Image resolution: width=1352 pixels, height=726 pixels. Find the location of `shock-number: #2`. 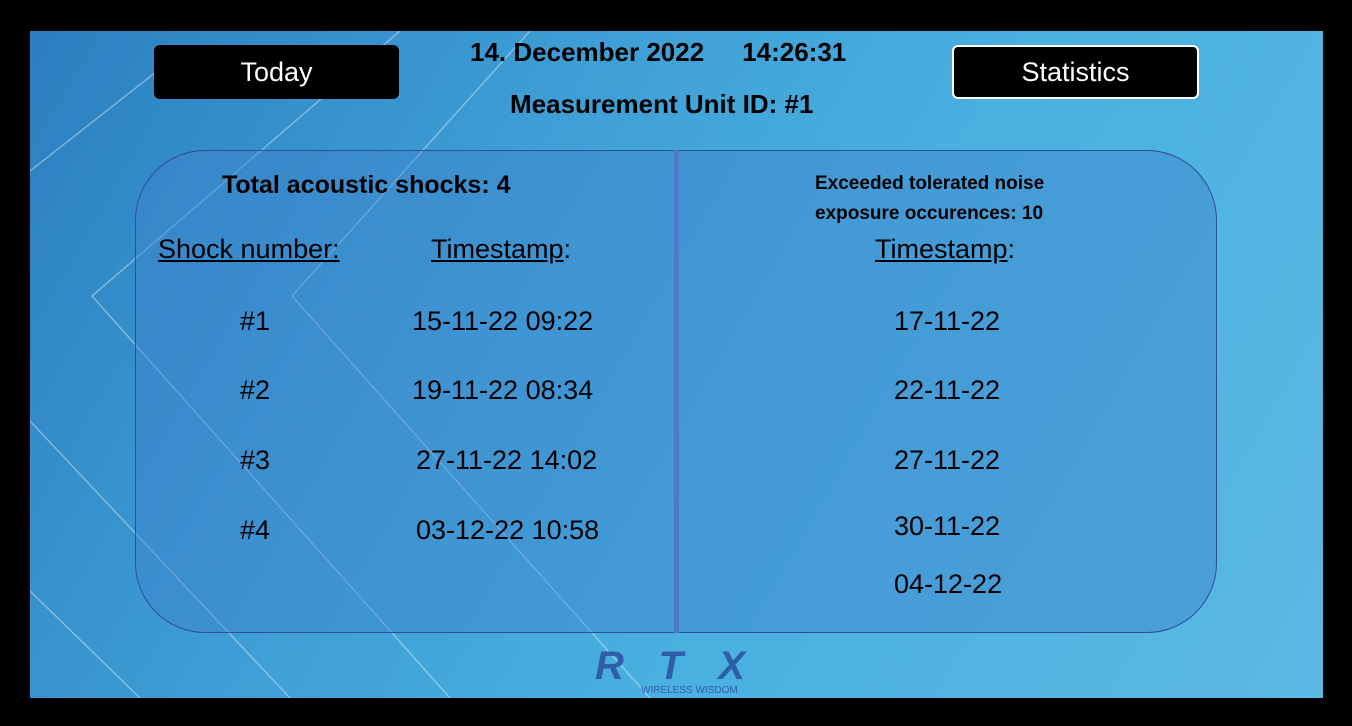

shock-number: #2 is located at coordinates (255, 390).